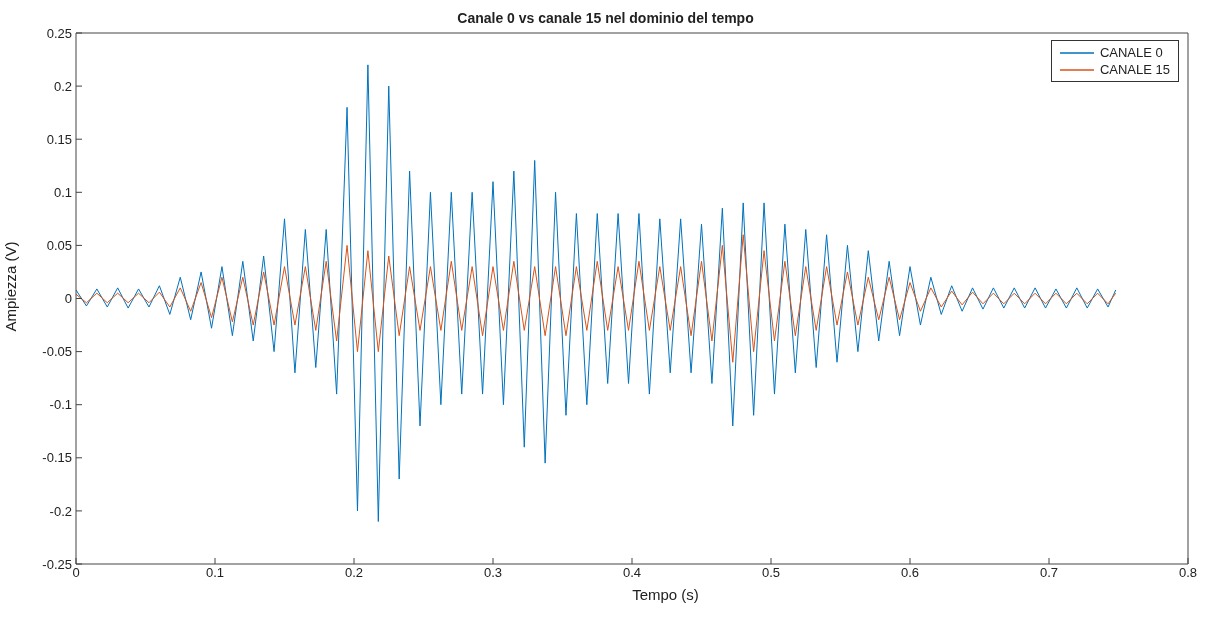 This screenshot has width=1211, height=632. Describe the element at coordinates (57, 564) in the screenshot. I see `y-tick-label: -0.25` at that location.